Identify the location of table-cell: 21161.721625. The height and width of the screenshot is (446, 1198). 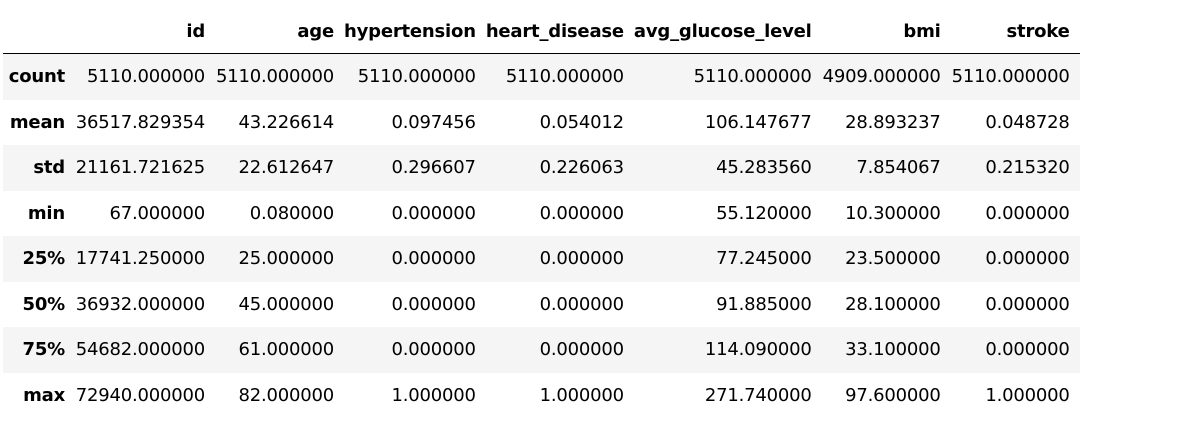
(140, 168).